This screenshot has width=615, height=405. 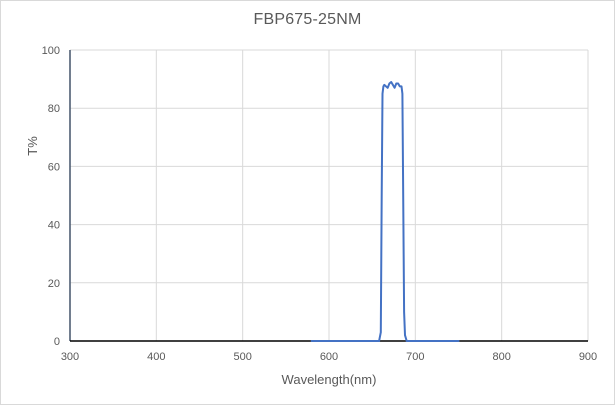 What do you see at coordinates (242, 357) in the screenshot?
I see `x-tick-label: 500` at bounding box center [242, 357].